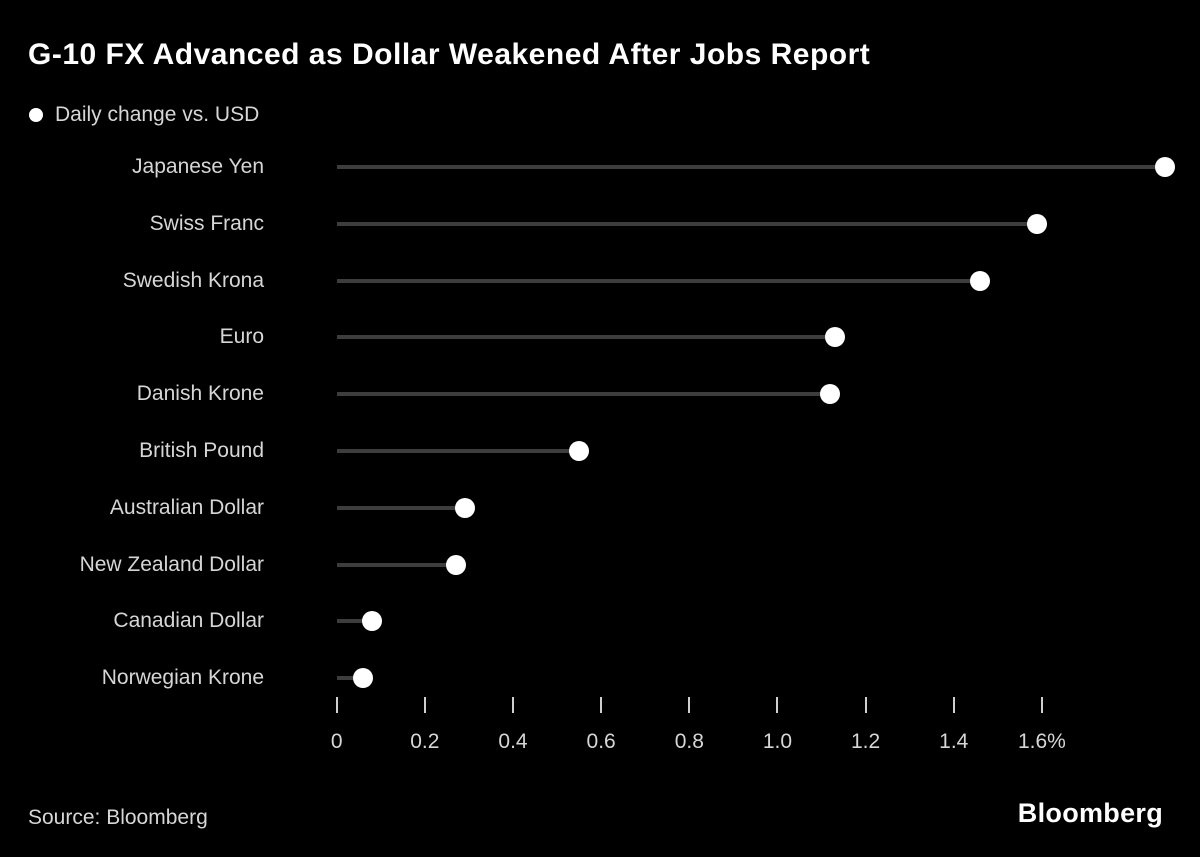 This screenshot has width=1200, height=857. I want to click on category-label: Swedish Krona, so click(193, 280).